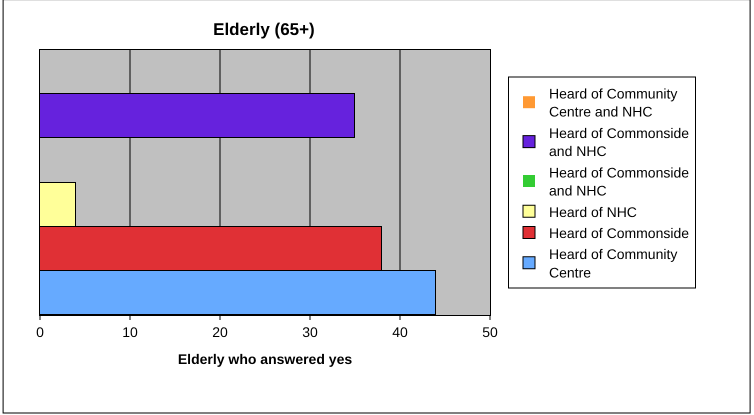 The width and height of the screenshot is (754, 415). I want to click on x-tick-label: 20, so click(220, 332).